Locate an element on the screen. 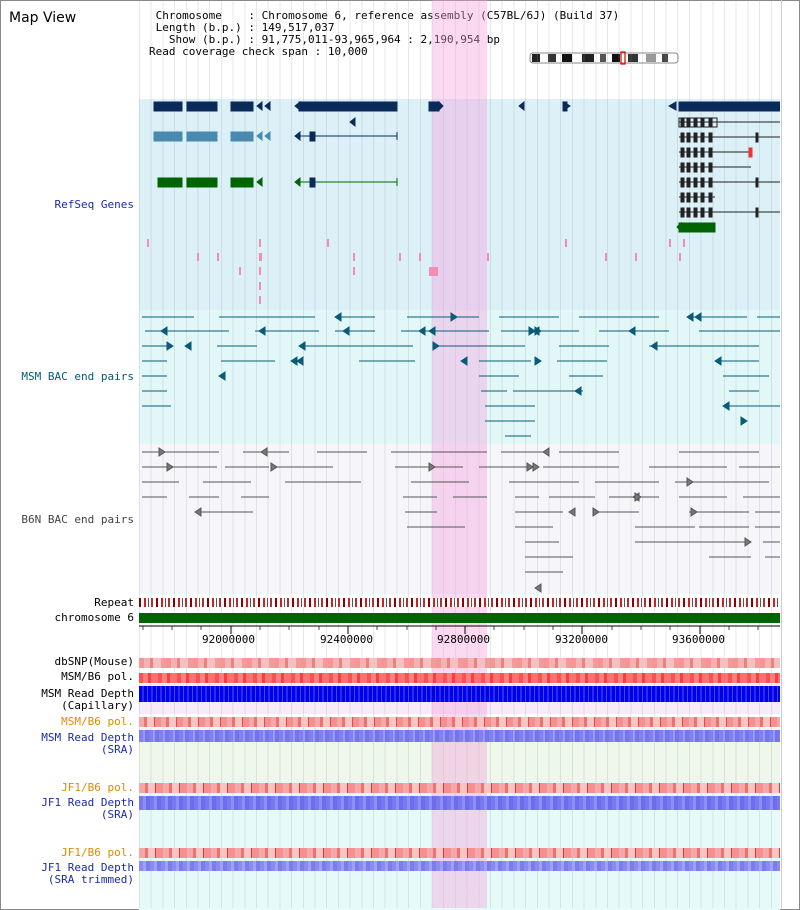 The height and width of the screenshot is (910, 800). repeat-label: Repeat is located at coordinates (114, 602).